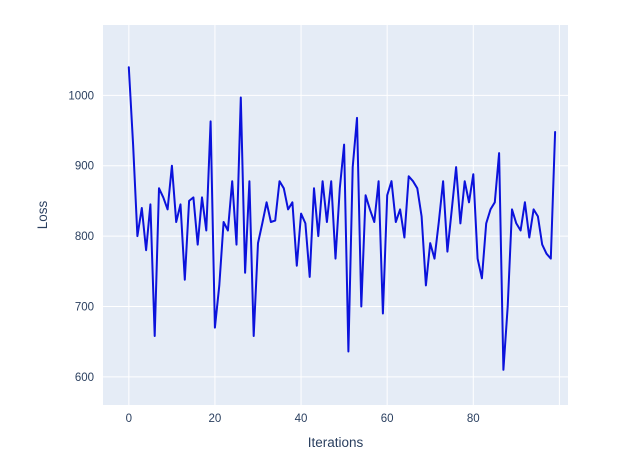  I want to click on y-tick-label: 900, so click(84, 167).